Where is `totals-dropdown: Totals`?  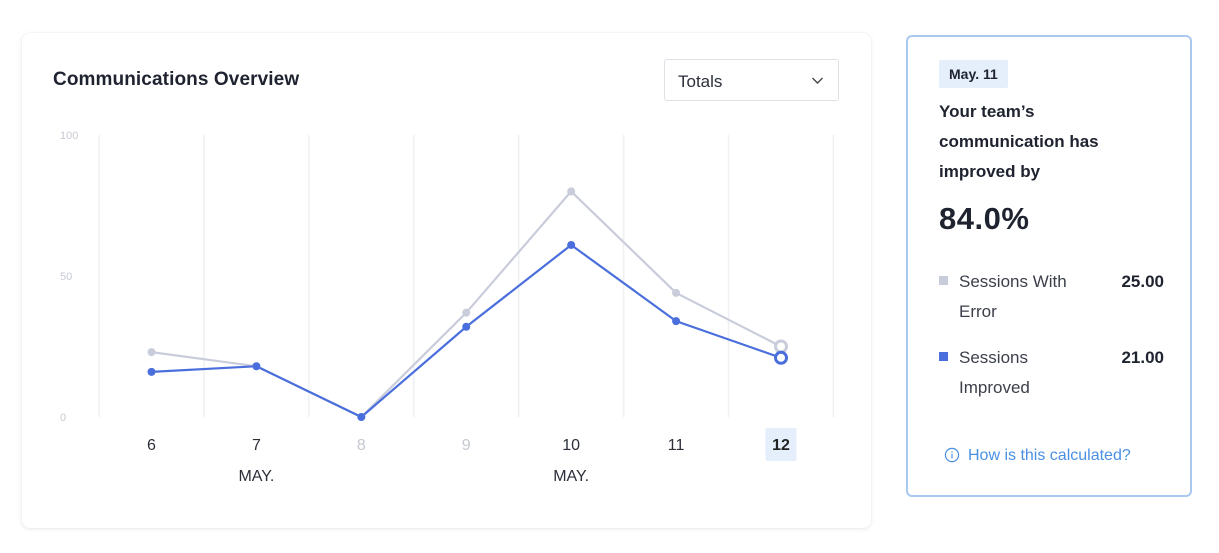
totals-dropdown: Totals is located at coordinates (751, 80).